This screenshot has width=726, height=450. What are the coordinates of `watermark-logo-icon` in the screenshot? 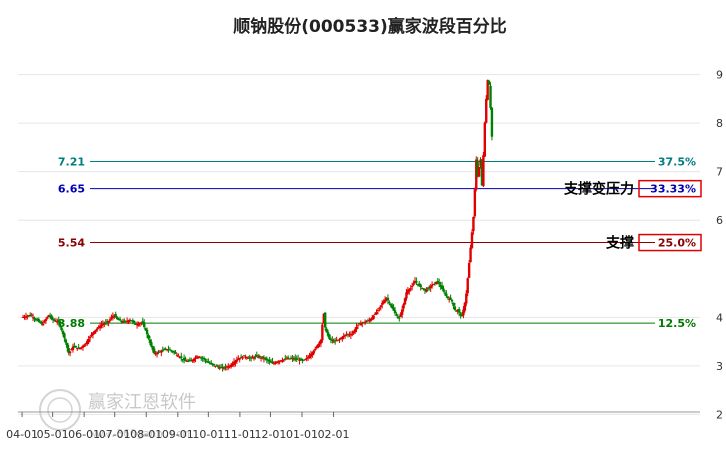 It's located at (60, 410).